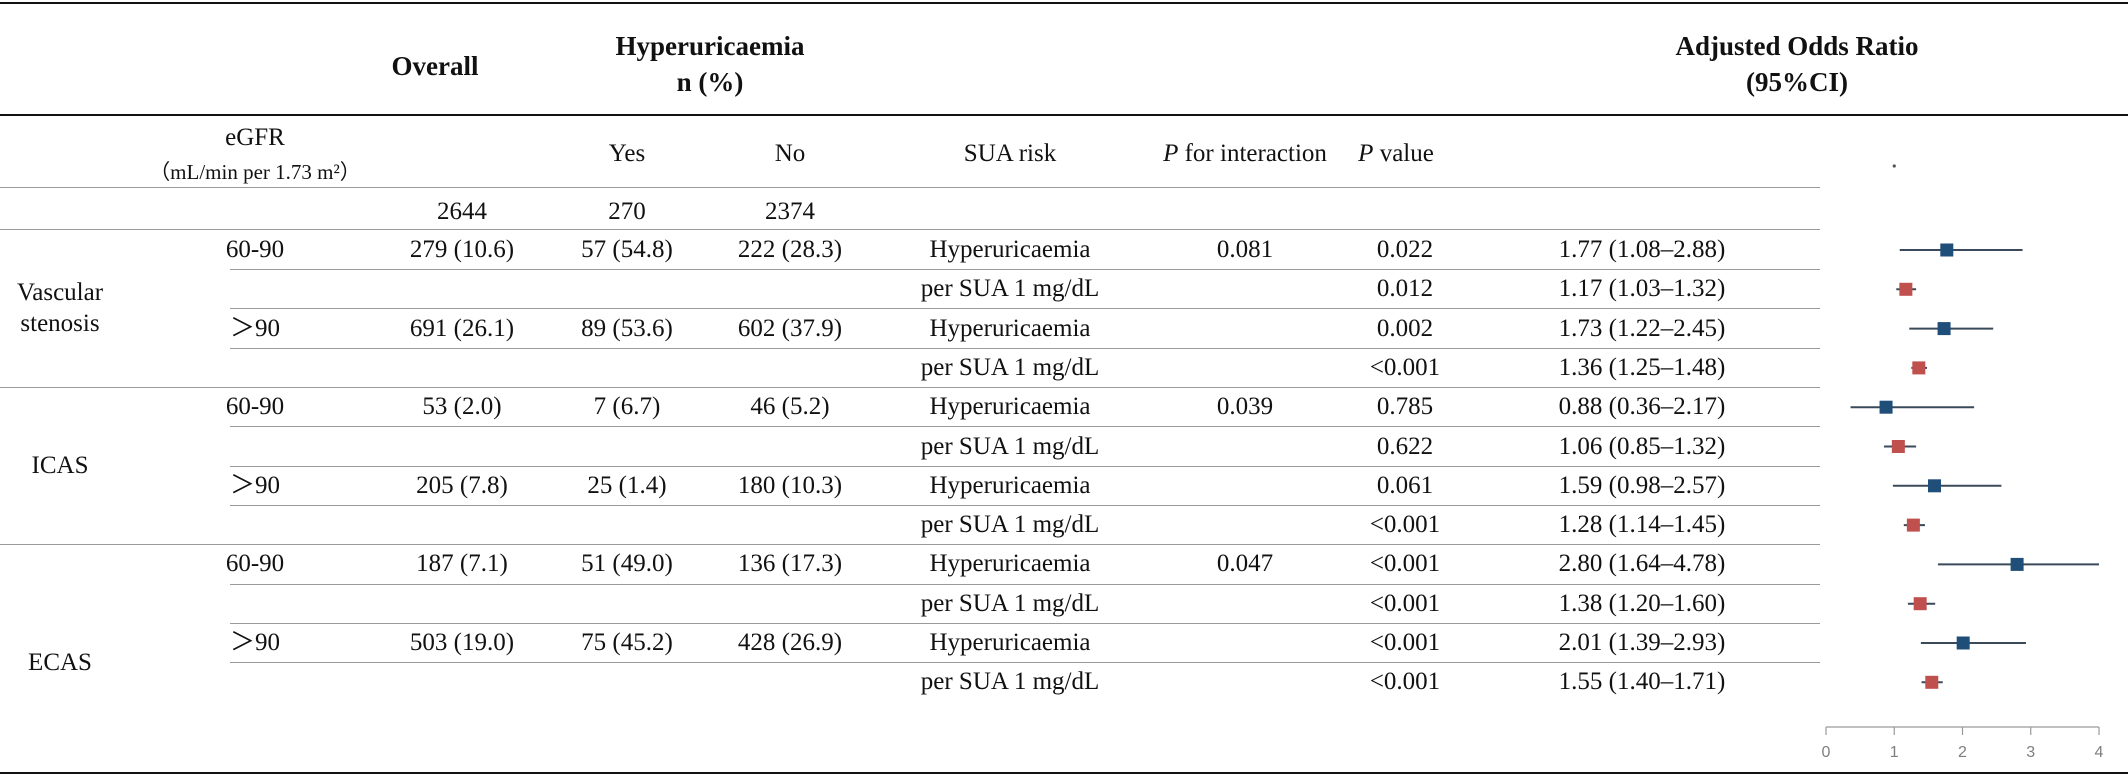  Describe the element at coordinates (627, 328) in the screenshot. I see `cell-yes: 89 (53.6)` at that location.